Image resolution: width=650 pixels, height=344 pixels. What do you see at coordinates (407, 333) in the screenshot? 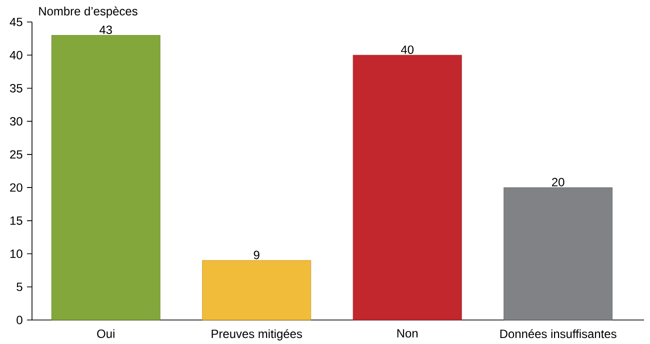
I see `x-tick-label: Non` at bounding box center [407, 333].